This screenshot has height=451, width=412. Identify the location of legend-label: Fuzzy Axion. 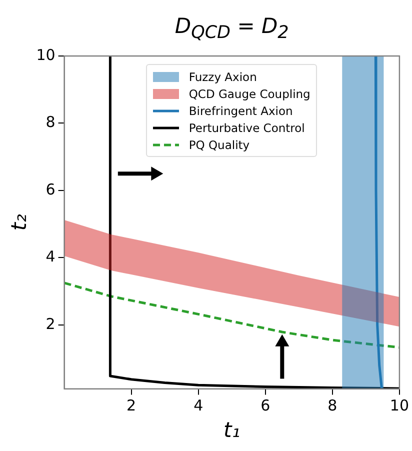
(222, 77).